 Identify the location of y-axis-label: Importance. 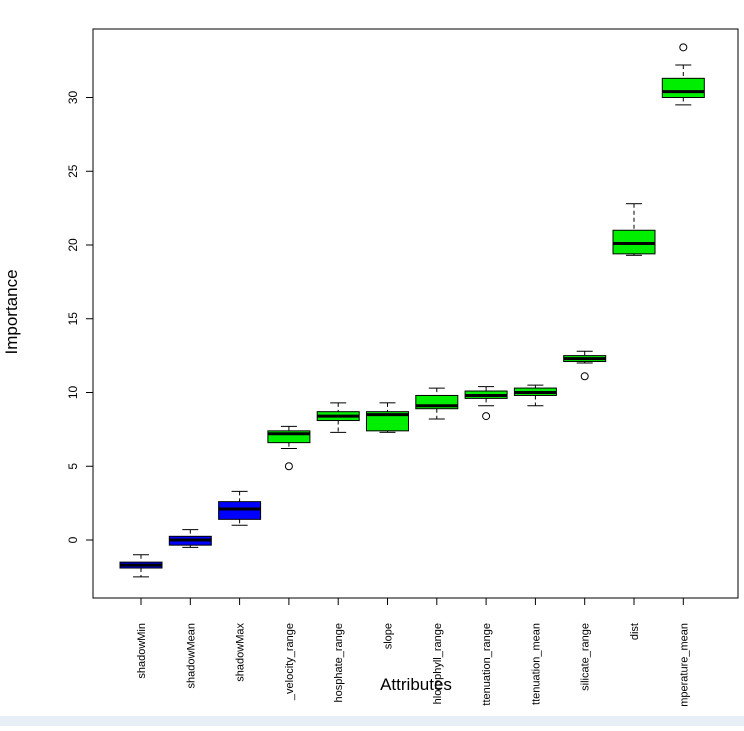
(11, 311).